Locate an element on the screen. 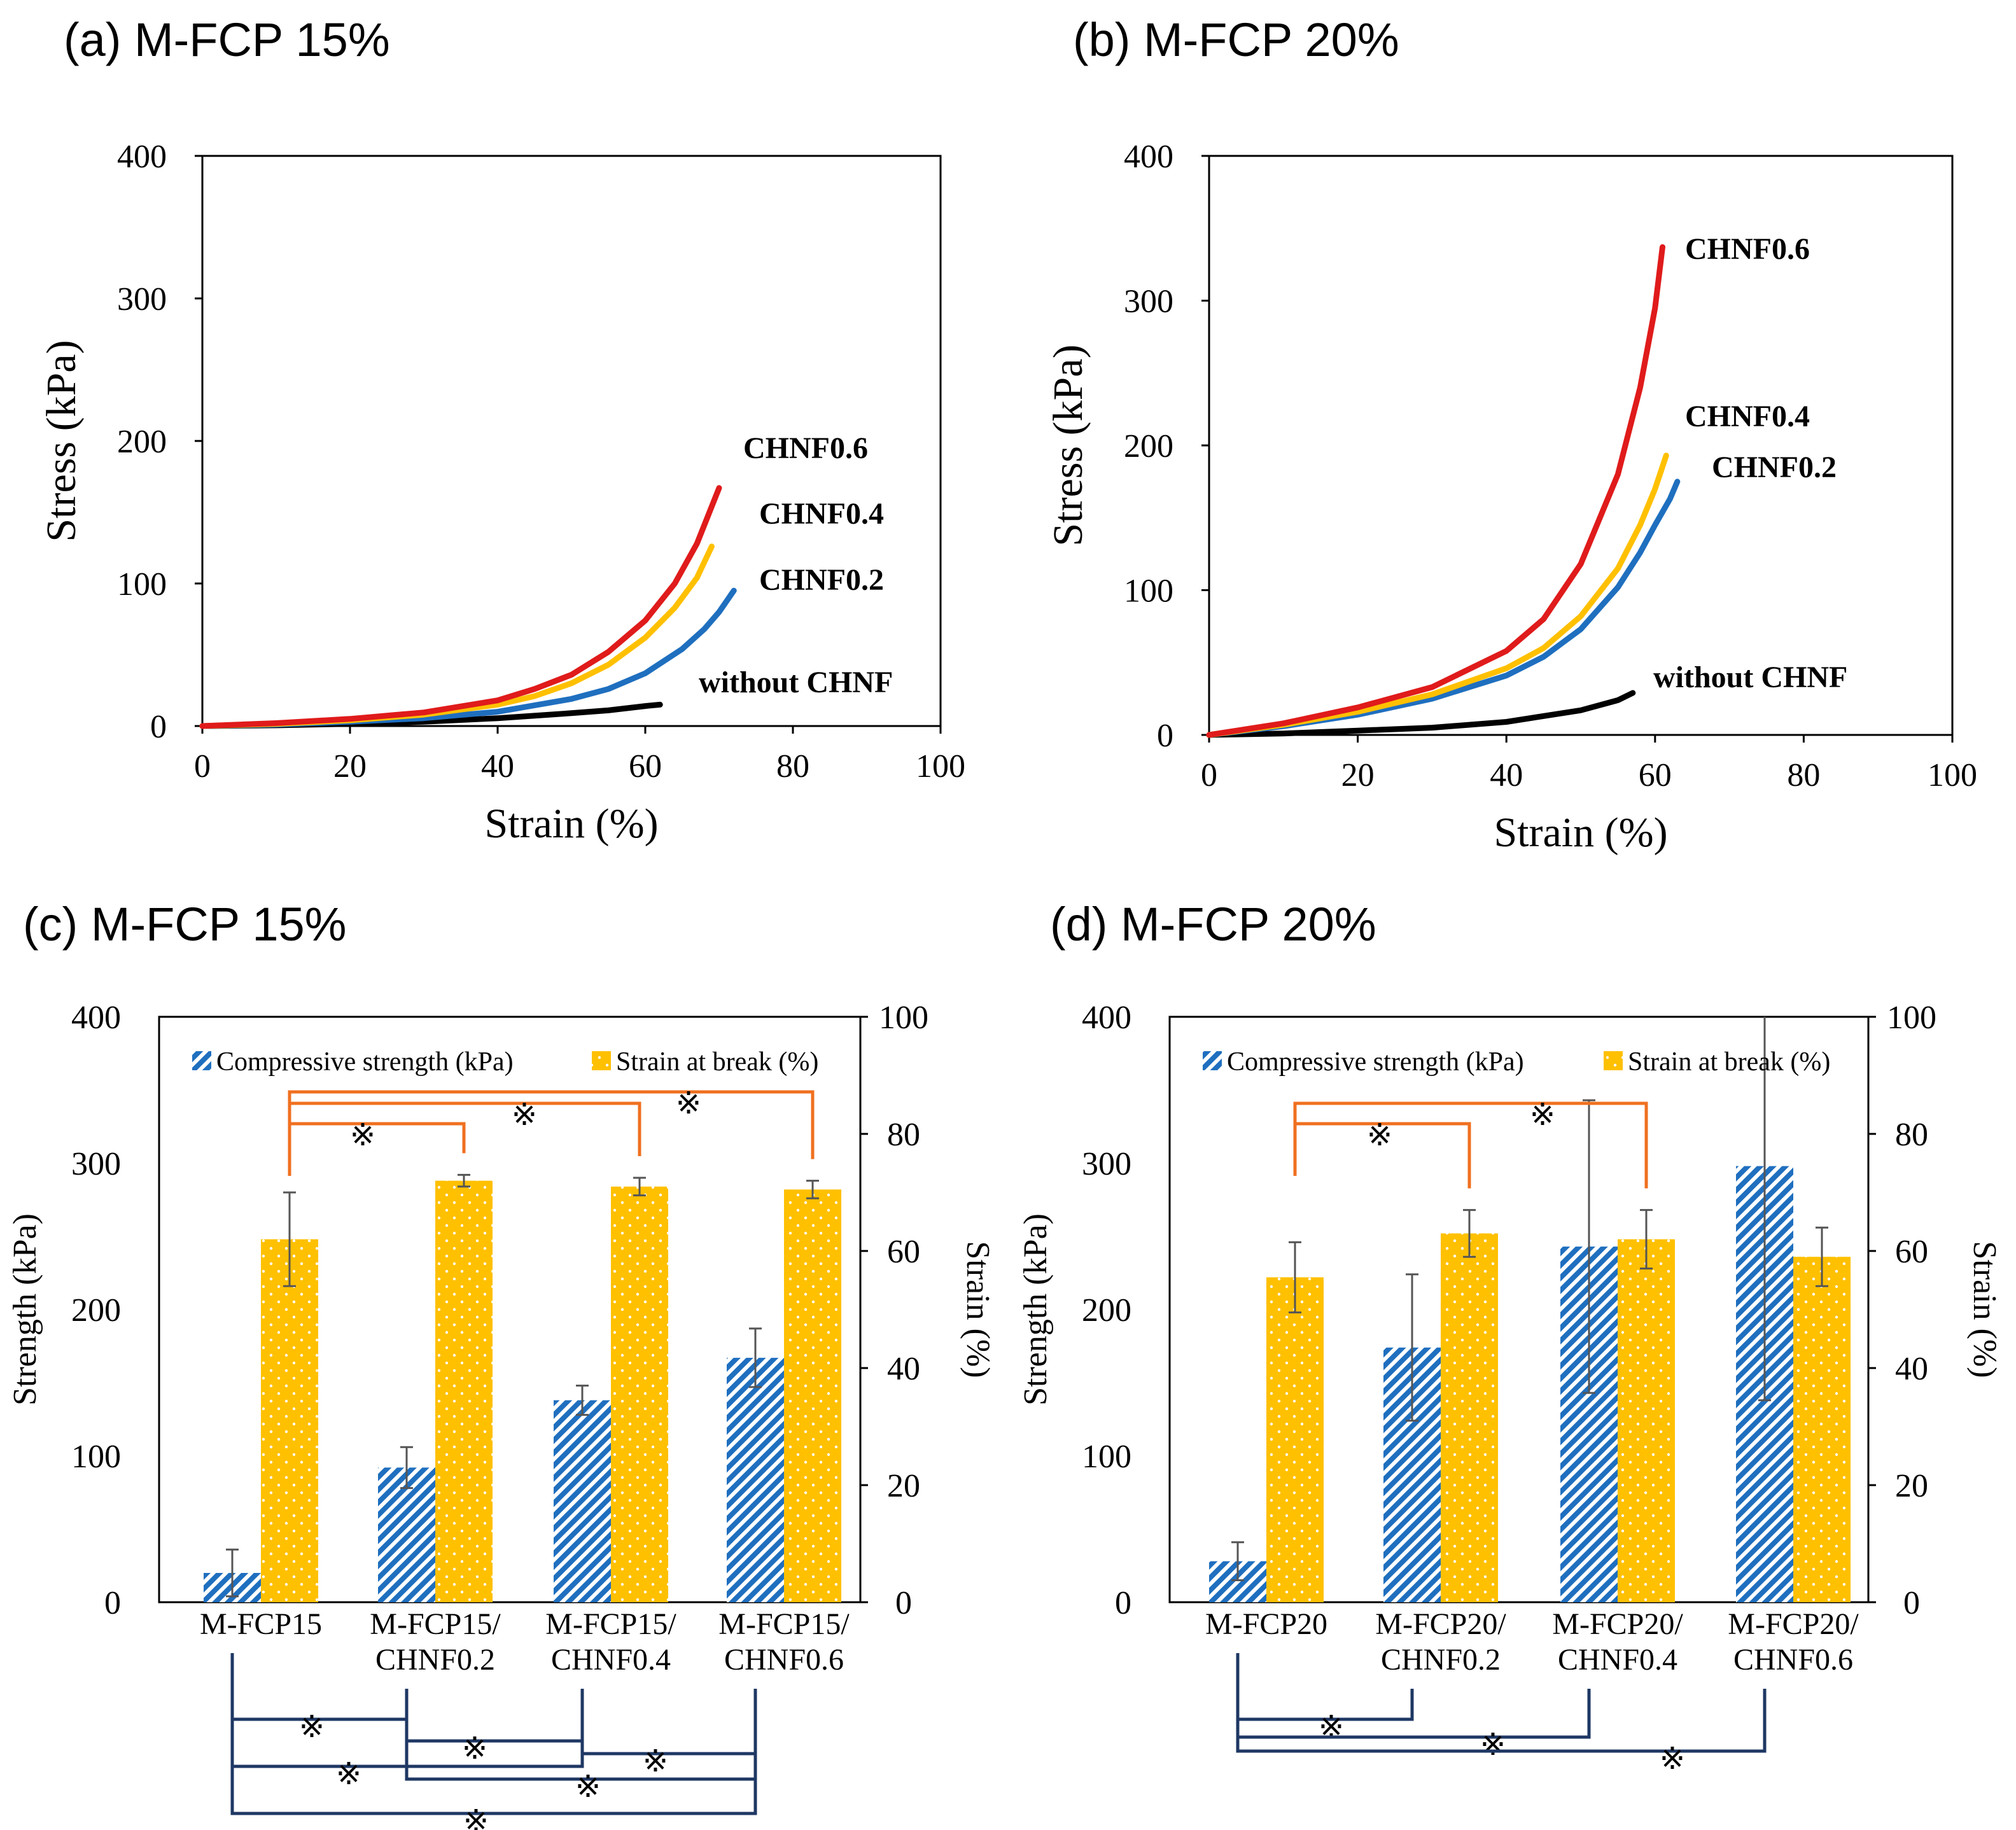  panel-title: (d) M-FCP 20% is located at coordinates (1213, 924).